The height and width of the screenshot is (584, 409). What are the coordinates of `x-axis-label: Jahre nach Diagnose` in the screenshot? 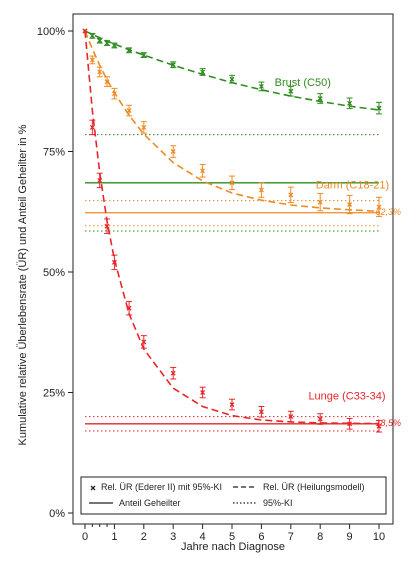 It's located at (233, 547).